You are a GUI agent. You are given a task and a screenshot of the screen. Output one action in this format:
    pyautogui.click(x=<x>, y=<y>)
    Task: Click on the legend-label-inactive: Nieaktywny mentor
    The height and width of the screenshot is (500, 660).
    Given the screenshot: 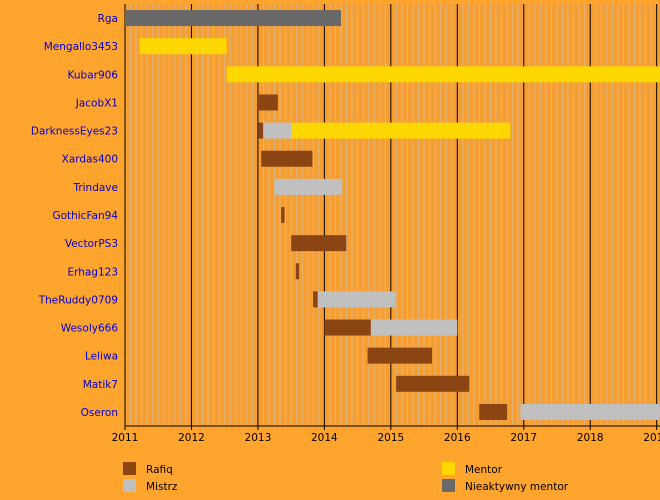 What is the action you would take?
    pyautogui.click(x=517, y=487)
    